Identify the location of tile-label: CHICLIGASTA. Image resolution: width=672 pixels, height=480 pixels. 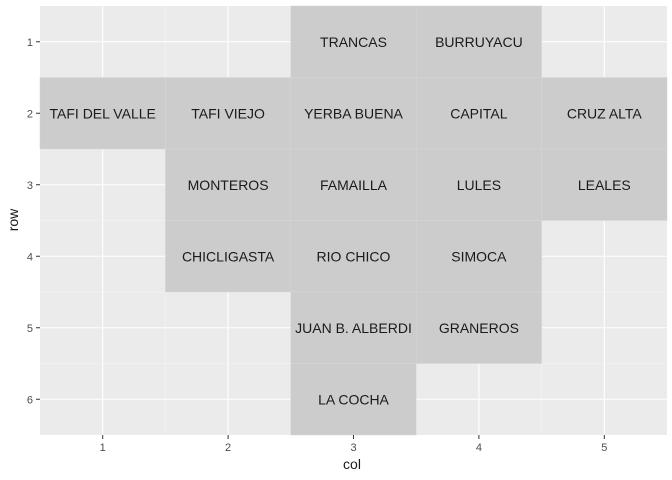
(228, 256).